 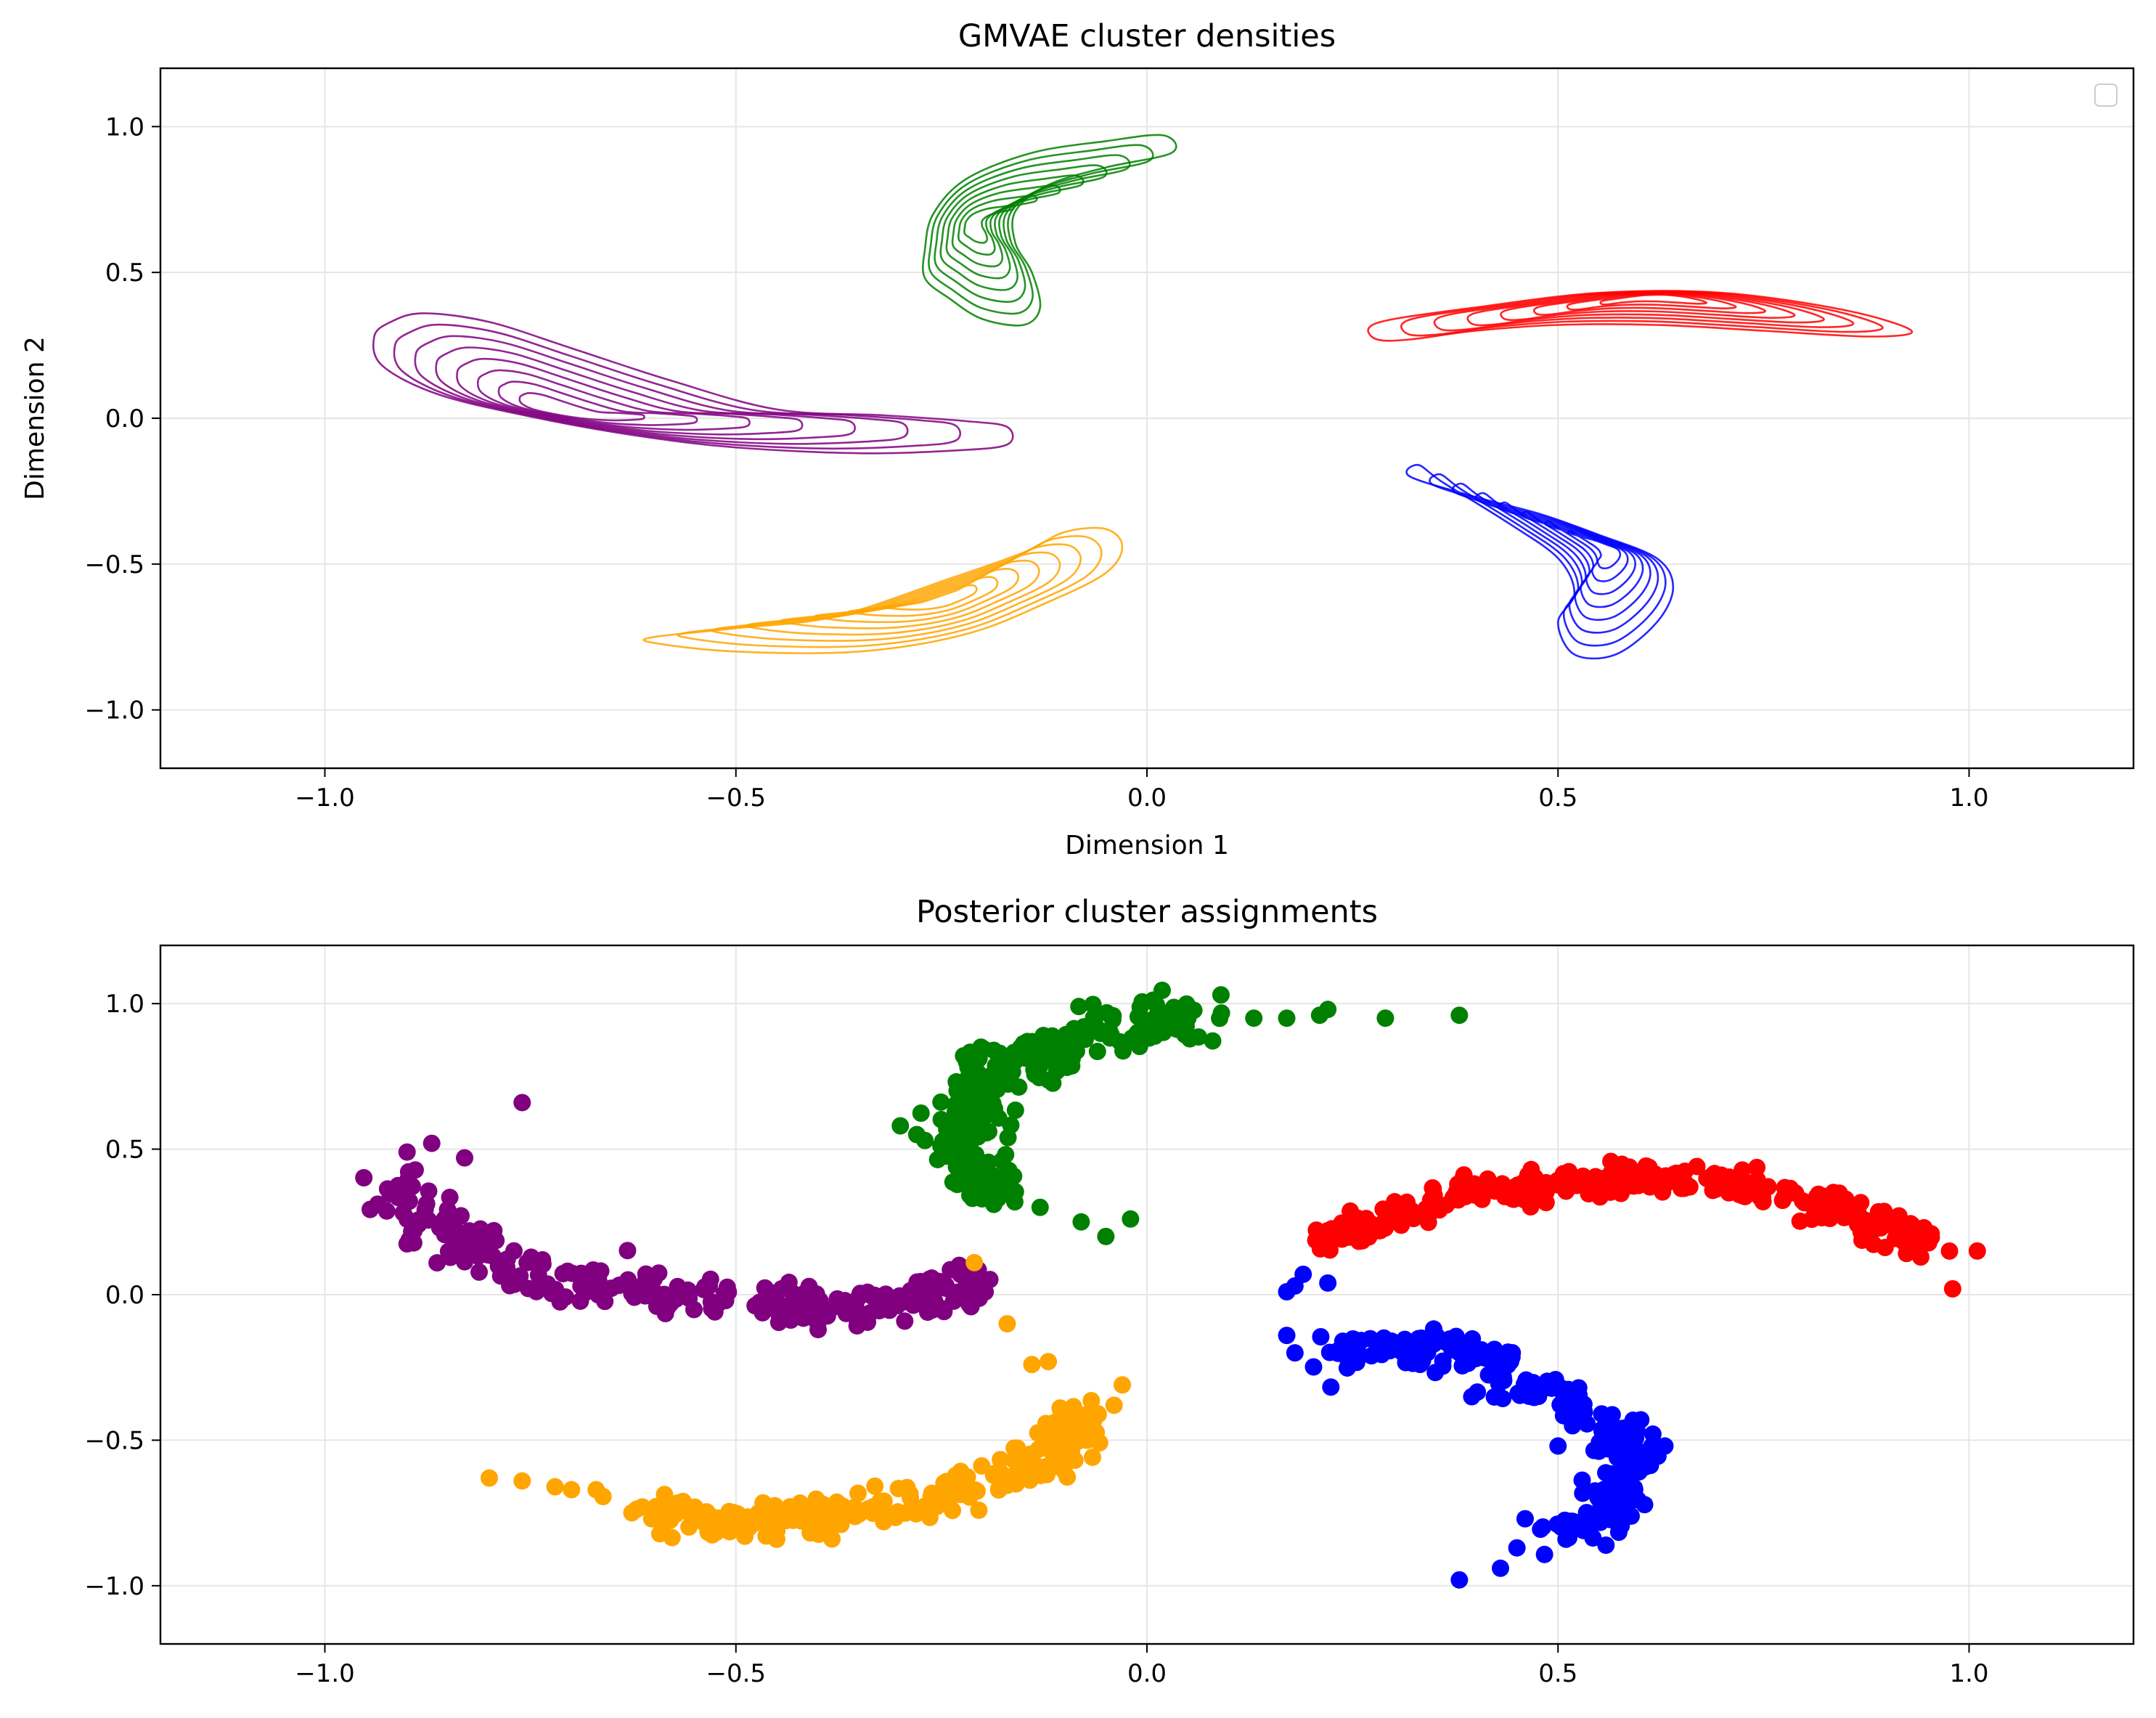 What do you see at coordinates (114, 1440) in the screenshot?
I see `y-tick-label: −0.5` at bounding box center [114, 1440].